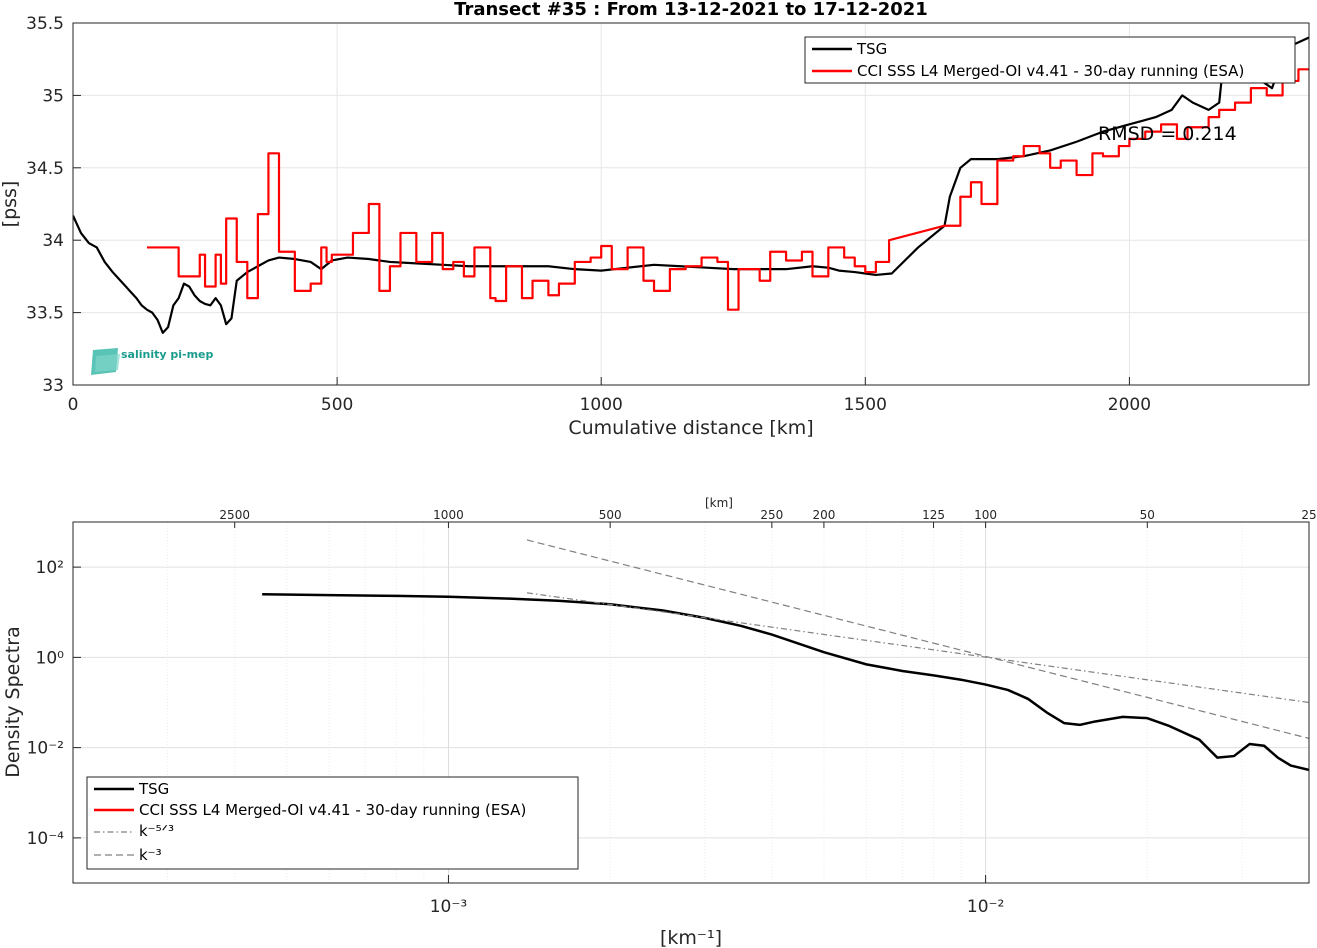 The height and width of the screenshot is (948, 1317). Describe the element at coordinates (167, 354) in the screenshot. I see `logo-text: salinity pi-mep` at that location.